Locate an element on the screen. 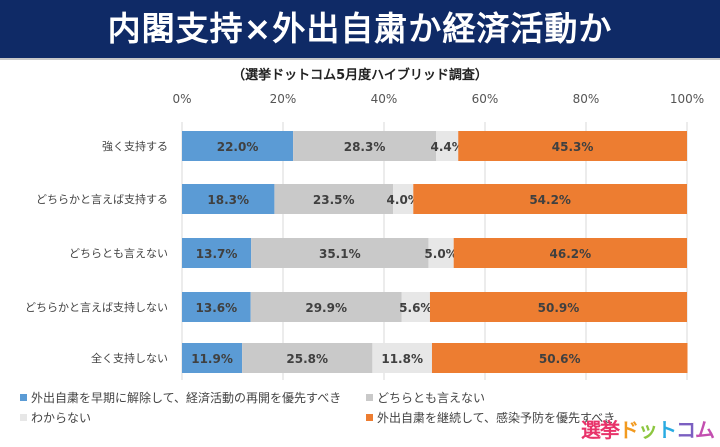  data-label: 46.2% is located at coordinates (571, 254).